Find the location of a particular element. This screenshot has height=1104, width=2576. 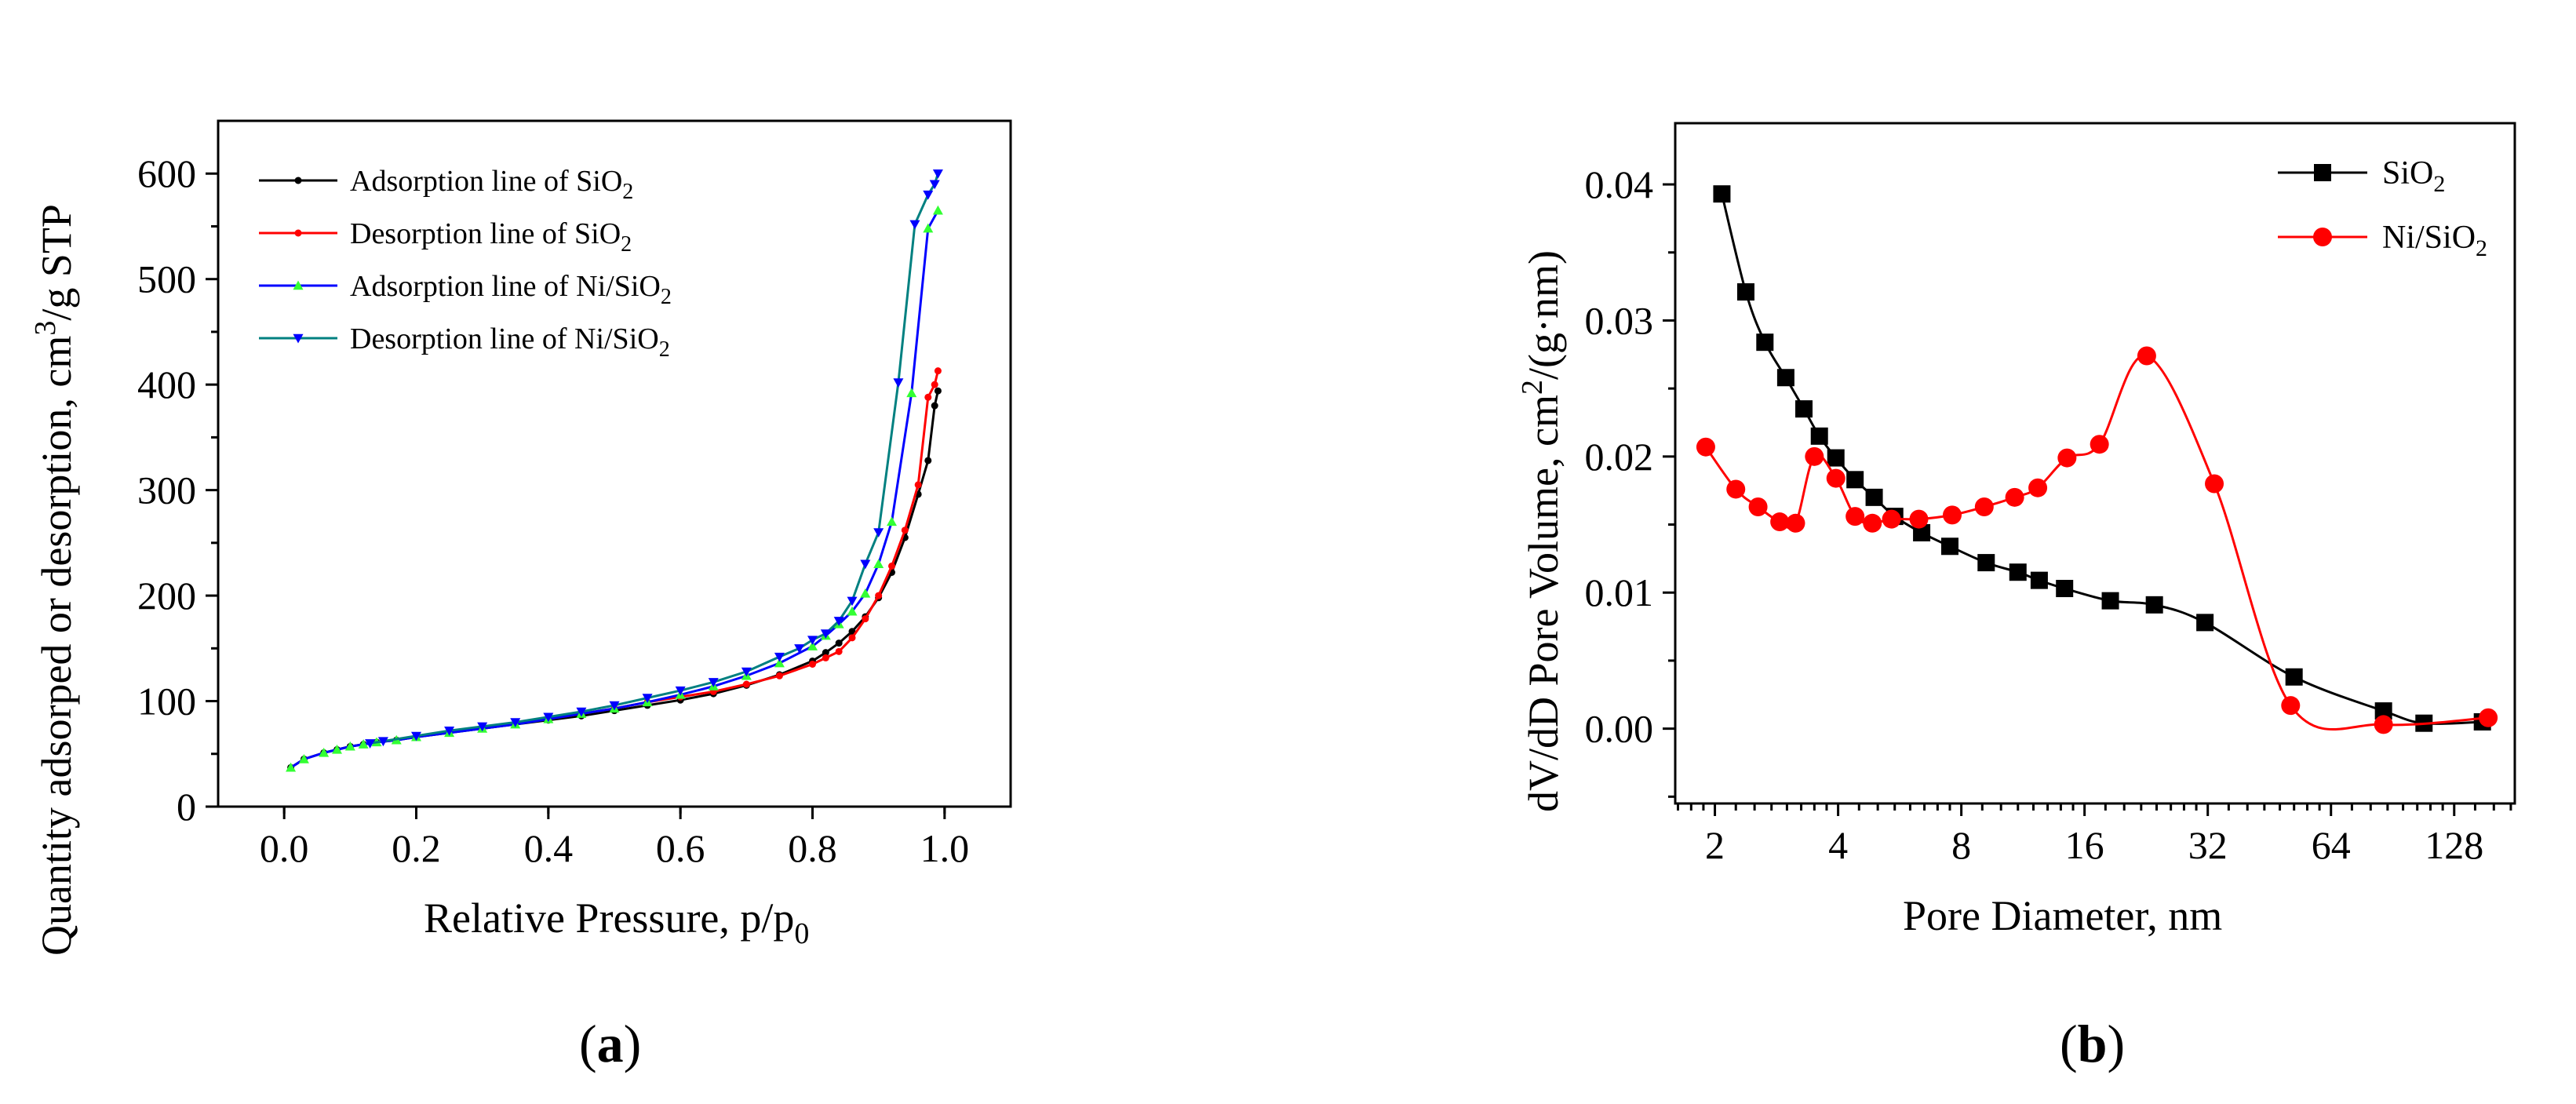

panel-b-x-tick-label: 2 is located at coordinates (1715, 845).